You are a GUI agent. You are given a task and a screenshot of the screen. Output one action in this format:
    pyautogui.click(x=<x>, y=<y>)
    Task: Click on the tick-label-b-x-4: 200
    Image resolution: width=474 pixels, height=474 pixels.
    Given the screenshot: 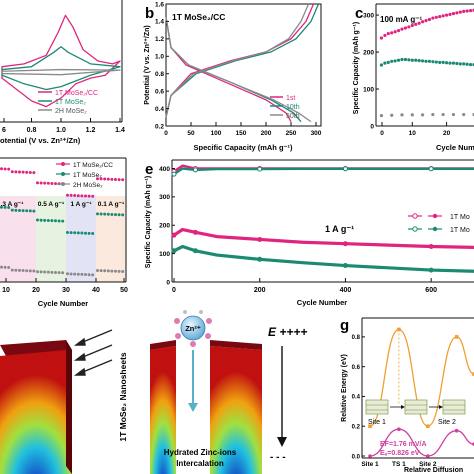 What is the action you would take?
    pyautogui.click(x=266, y=133)
    